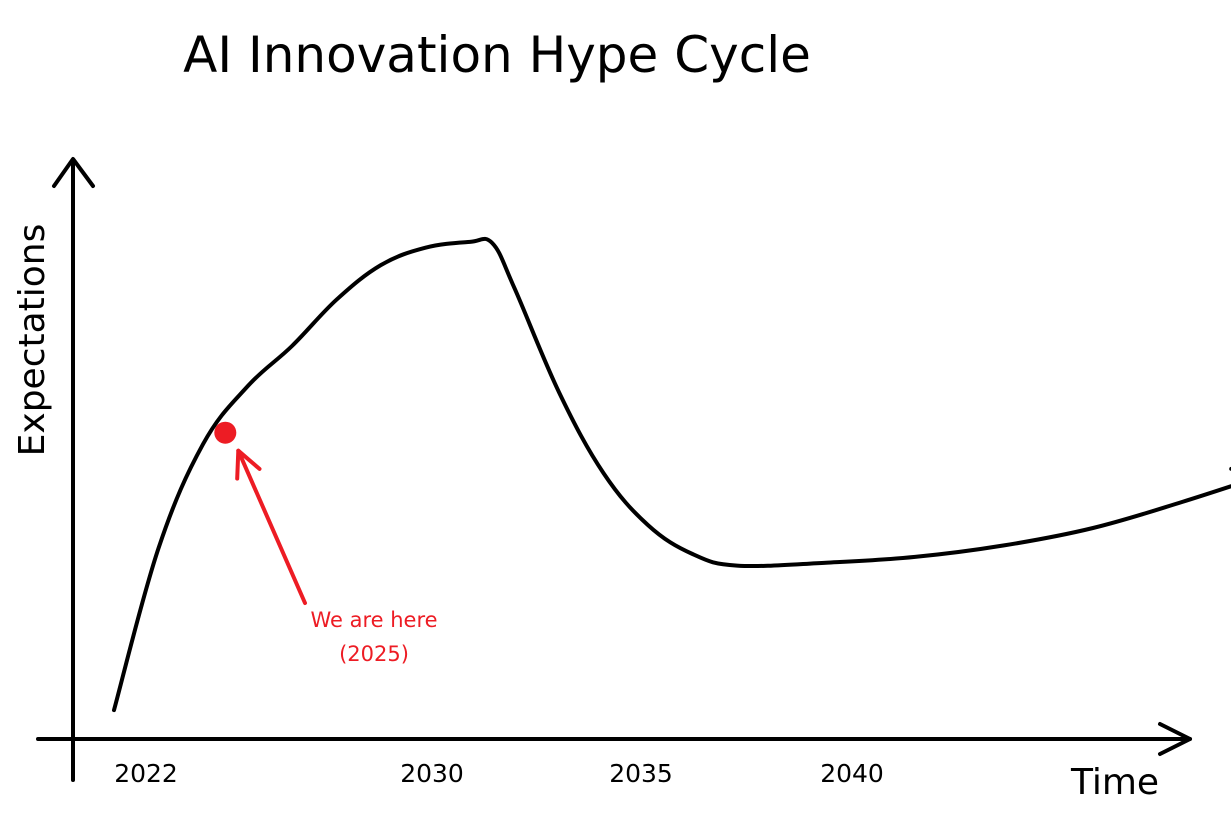 Image resolution: width=1231 pixels, height=826 pixels. What do you see at coordinates (225, 432) in the screenshot?
I see `current-position-marker` at bounding box center [225, 432].